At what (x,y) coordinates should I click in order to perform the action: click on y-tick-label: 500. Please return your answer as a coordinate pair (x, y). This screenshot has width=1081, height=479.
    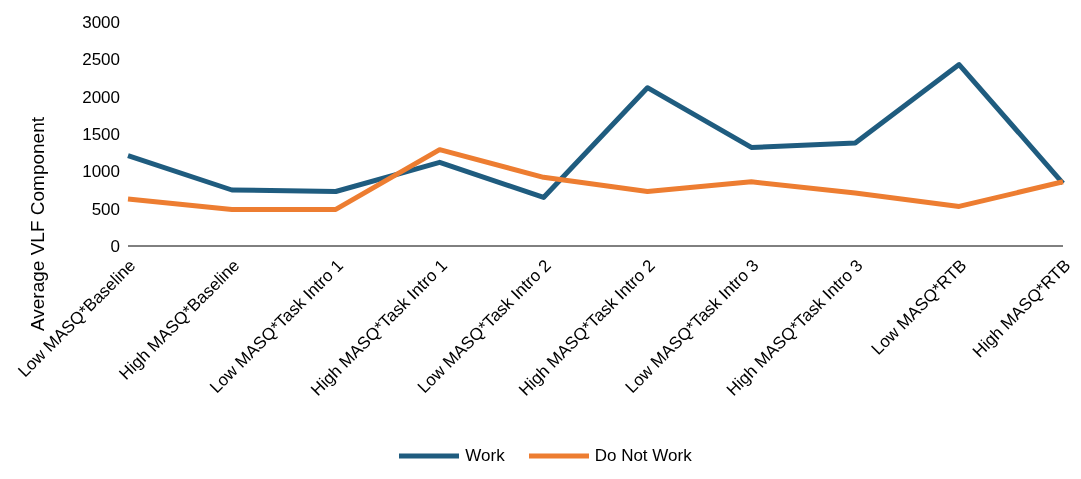
    Looking at the image, I should click on (105, 209).